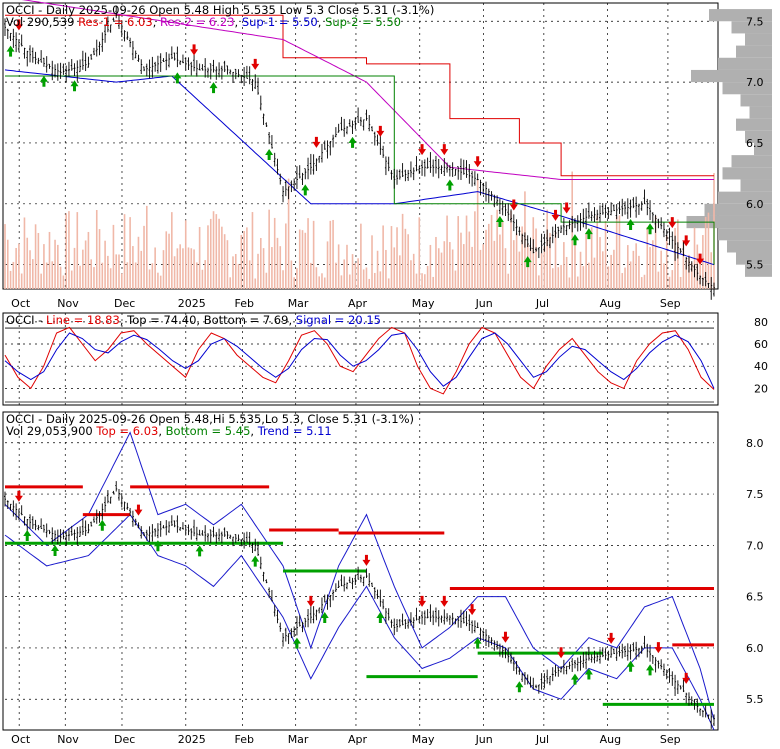  What do you see at coordinates (68, 739) in the screenshot?
I see `trend-x-tick-label: Nov` at bounding box center [68, 739].